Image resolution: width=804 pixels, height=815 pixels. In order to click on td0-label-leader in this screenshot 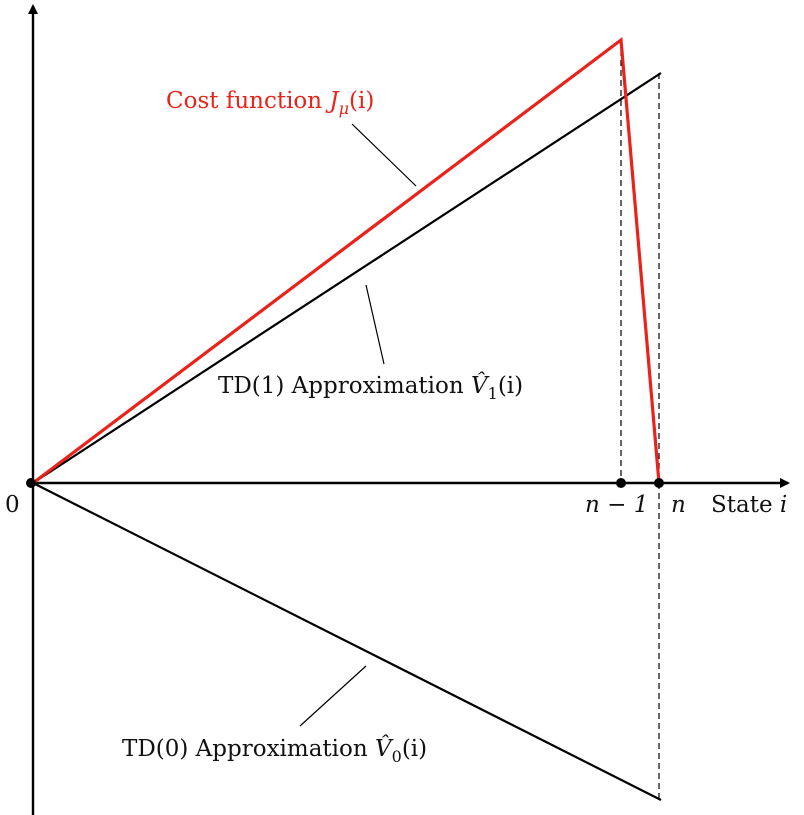, I will do `click(333, 696)`.